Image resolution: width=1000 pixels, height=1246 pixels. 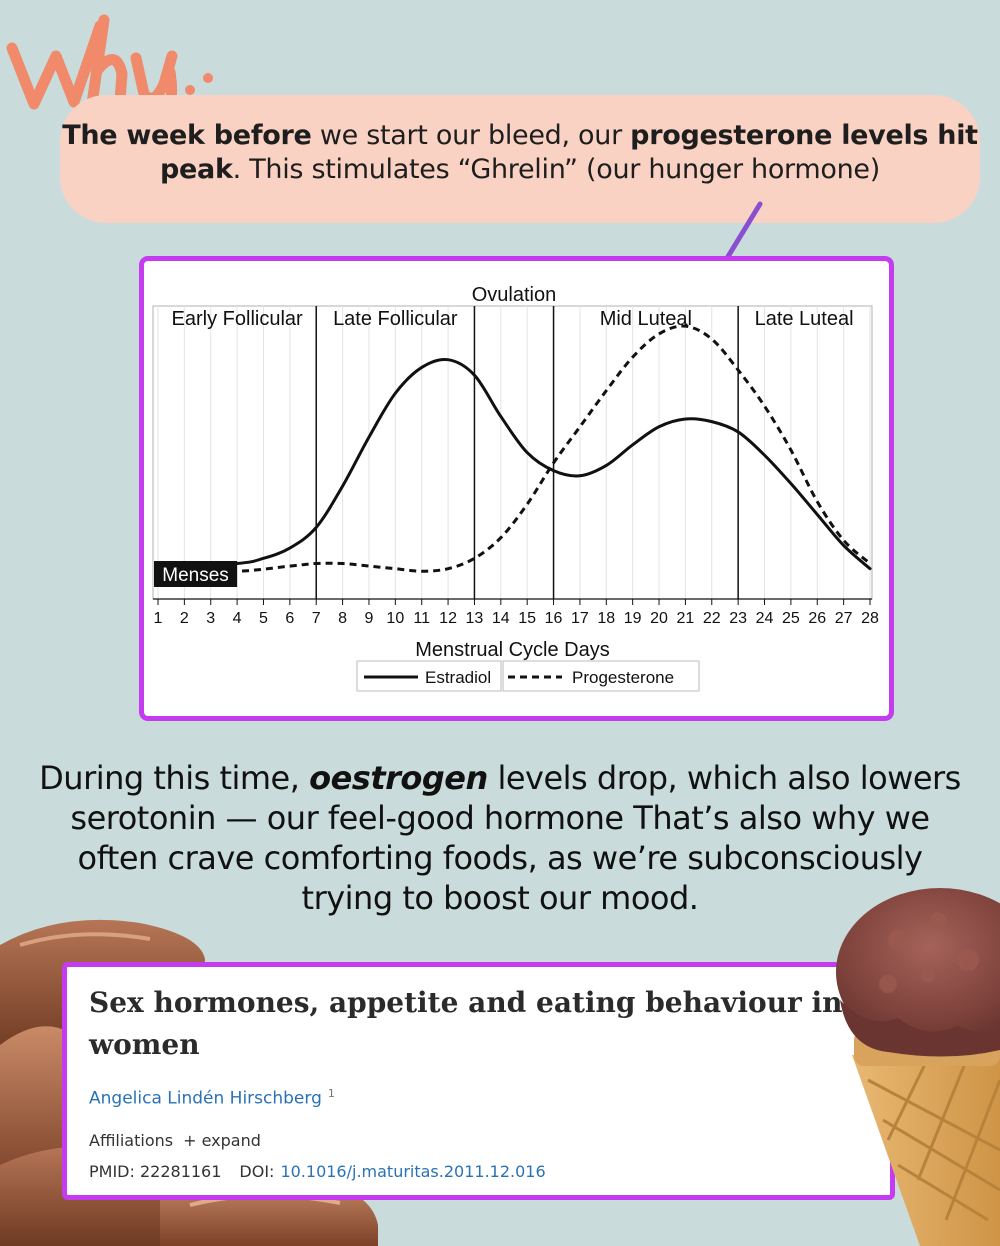 What do you see at coordinates (395, 319) in the screenshot?
I see `phase-label: Late Follicular` at bounding box center [395, 319].